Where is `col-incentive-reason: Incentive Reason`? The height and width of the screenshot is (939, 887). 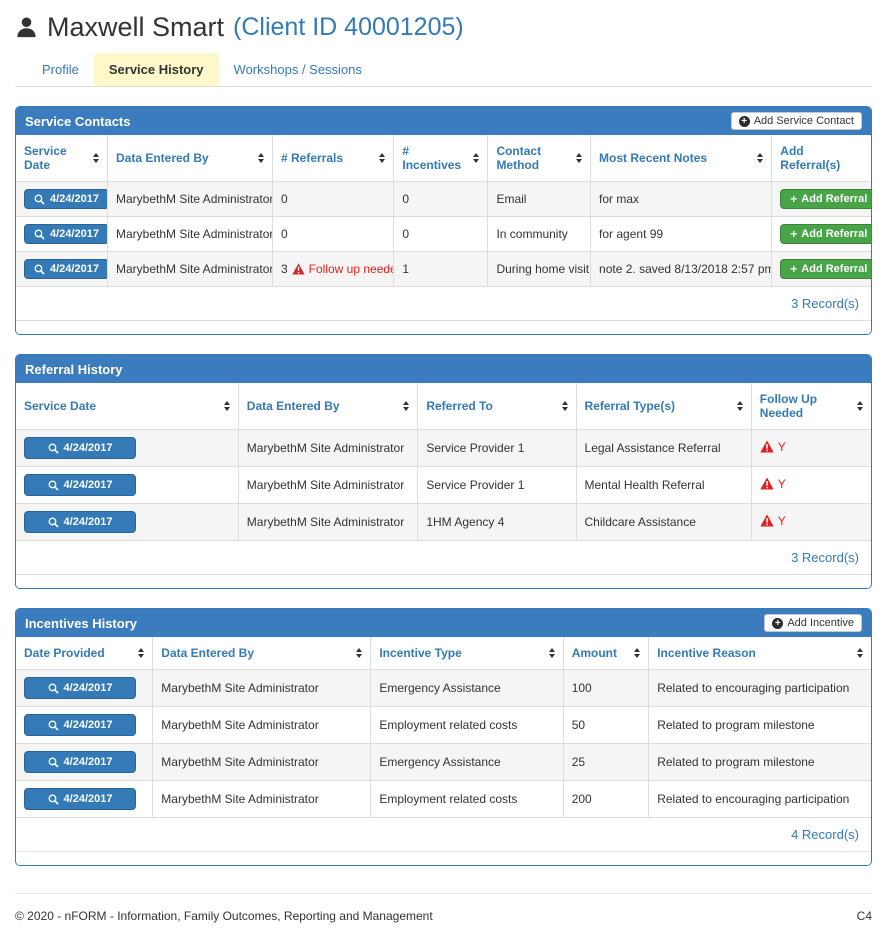
col-incentive-reason: Incentive Reason is located at coordinates (759, 653).